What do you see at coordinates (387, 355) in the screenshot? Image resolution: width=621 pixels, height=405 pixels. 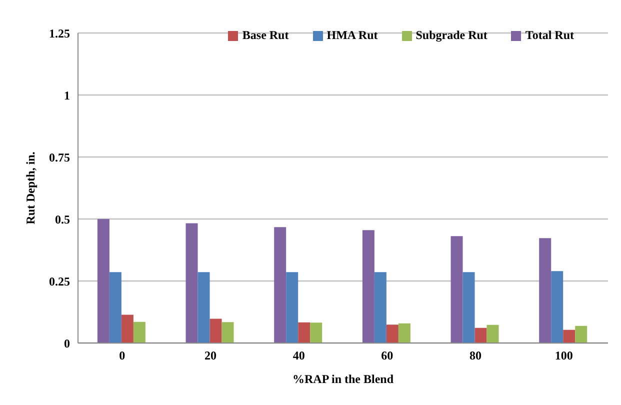 I see `x-tick-label: 60` at bounding box center [387, 355].